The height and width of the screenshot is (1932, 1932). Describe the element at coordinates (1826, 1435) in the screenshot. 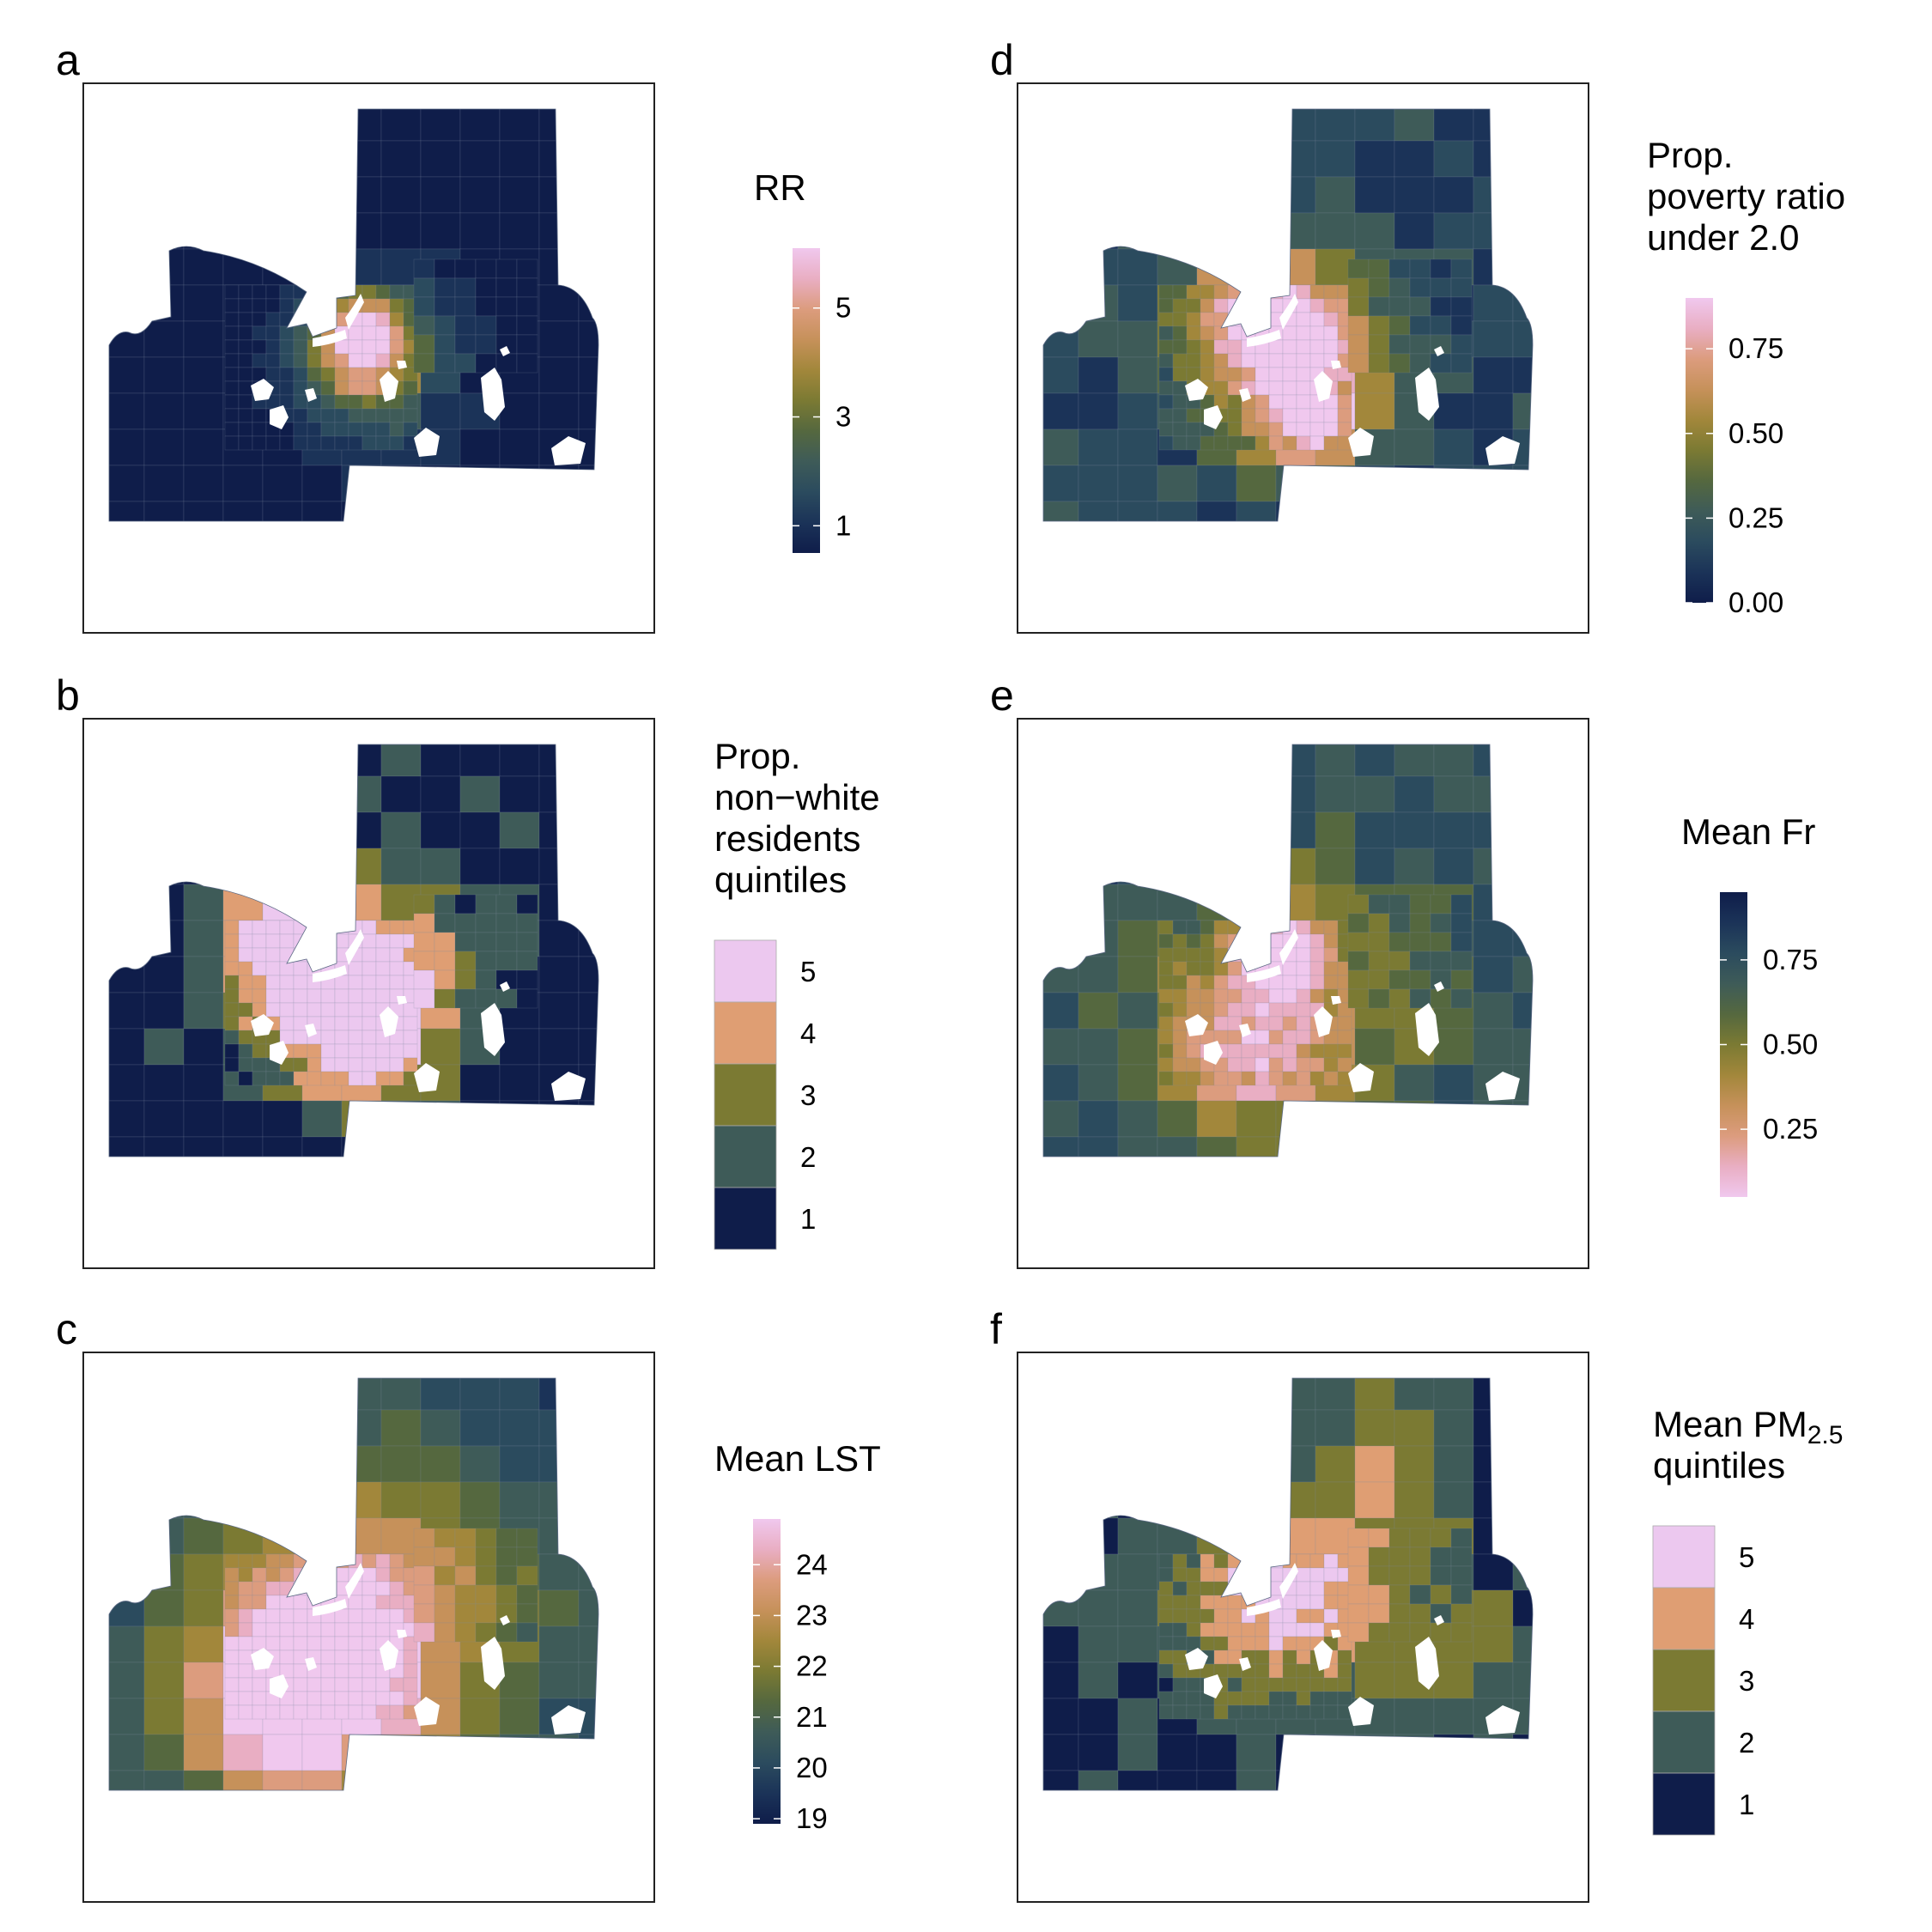

I see `legend-title-subscript: 2.5` at that location.